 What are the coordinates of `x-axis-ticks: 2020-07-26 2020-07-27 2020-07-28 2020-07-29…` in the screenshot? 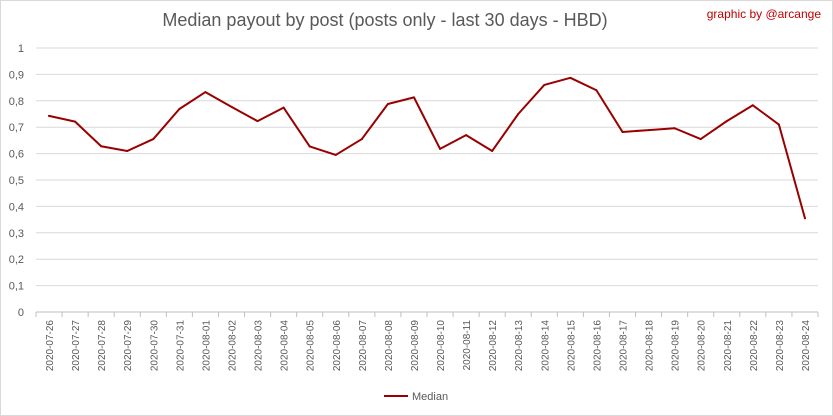 It's located at (427, 342).